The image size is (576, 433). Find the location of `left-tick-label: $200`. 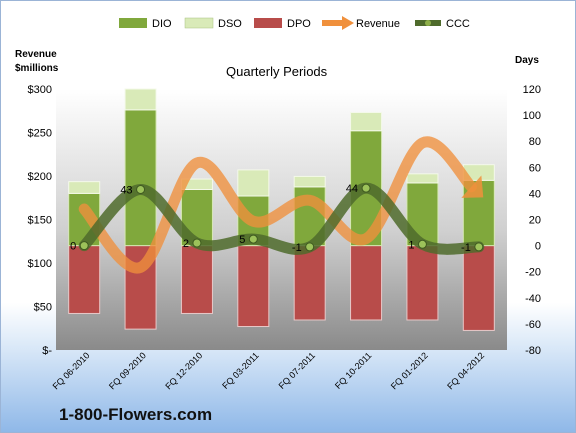

left-tick-label: $200 is located at coordinates (40, 177).